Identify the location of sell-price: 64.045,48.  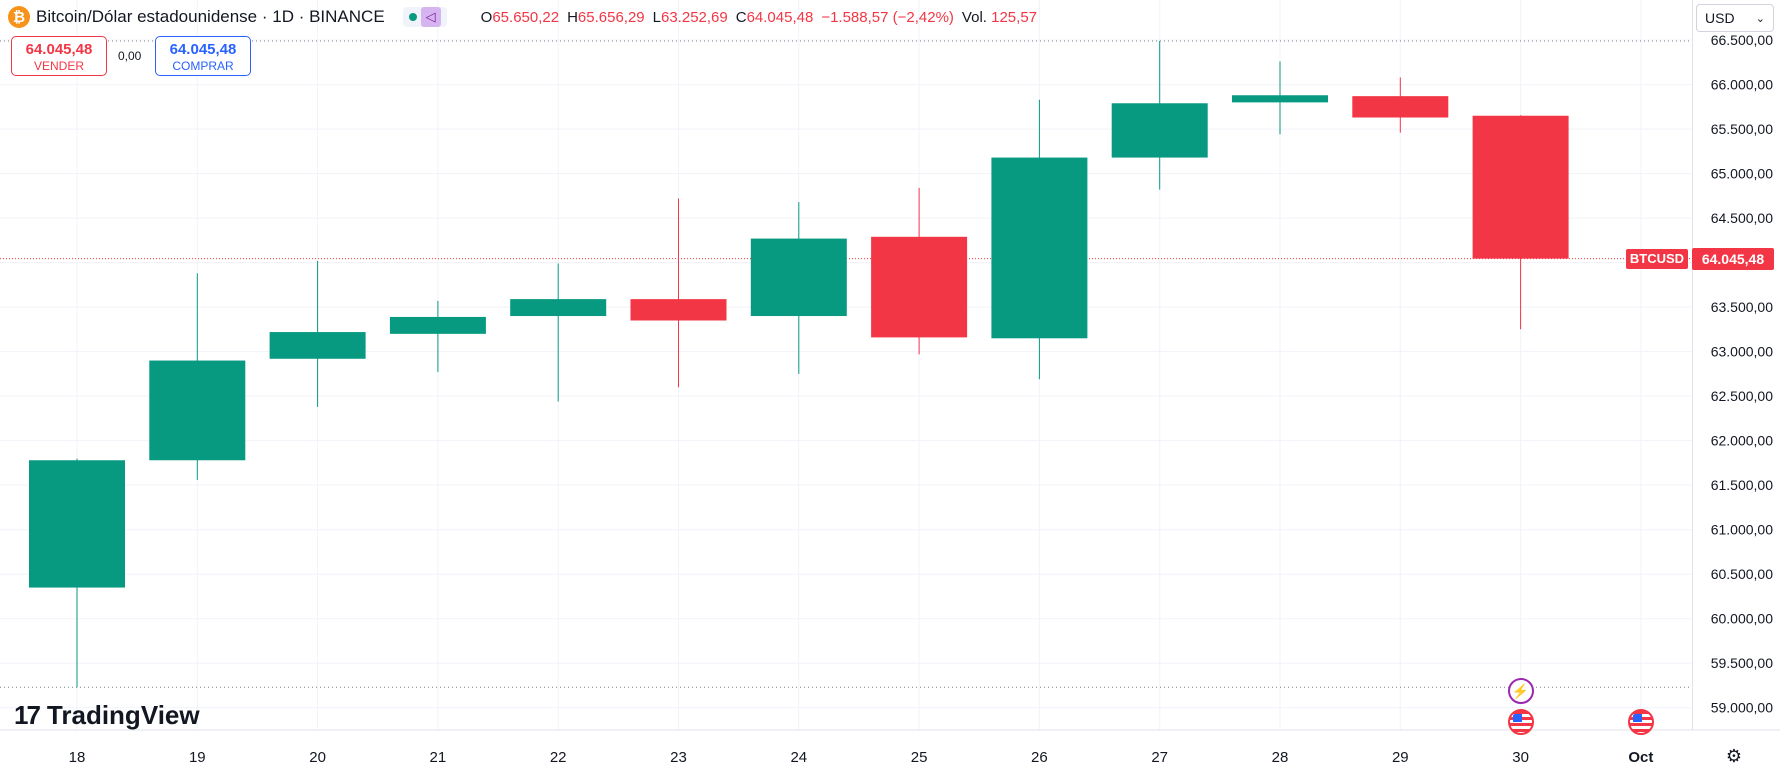
(59, 49).